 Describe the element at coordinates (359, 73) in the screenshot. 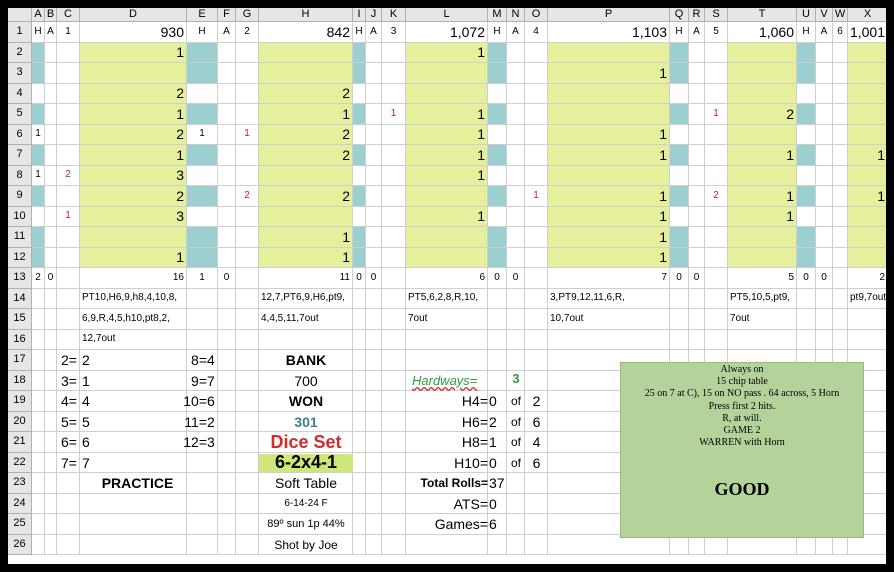

I see `cell-i3` at that location.